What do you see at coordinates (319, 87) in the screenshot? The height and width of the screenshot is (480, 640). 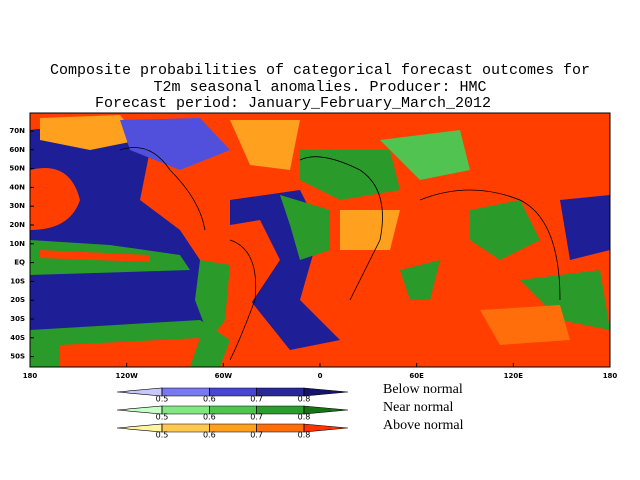 I see `title-line: T2m seasonal anomalies. Producer: HMC` at bounding box center [319, 87].